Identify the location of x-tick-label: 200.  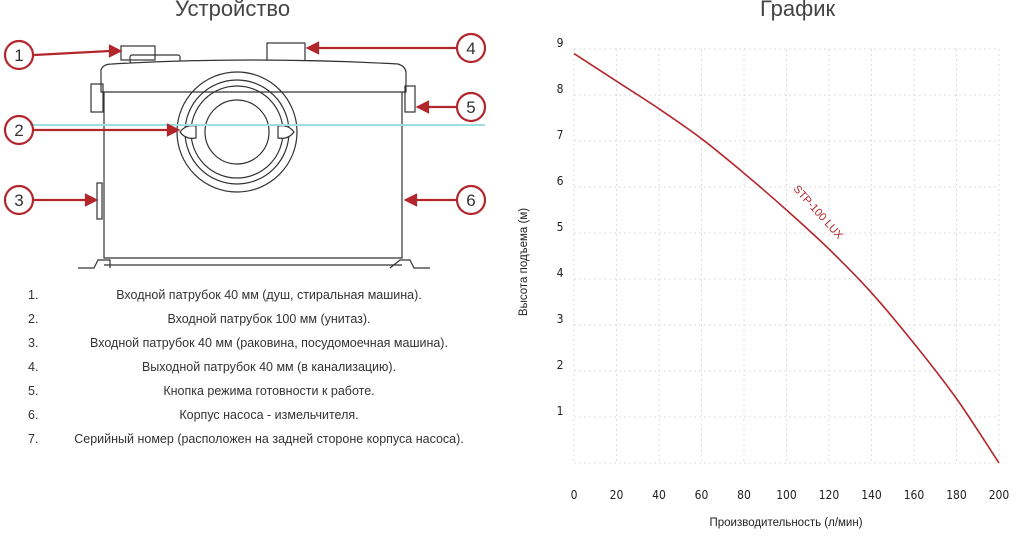
(999, 495).